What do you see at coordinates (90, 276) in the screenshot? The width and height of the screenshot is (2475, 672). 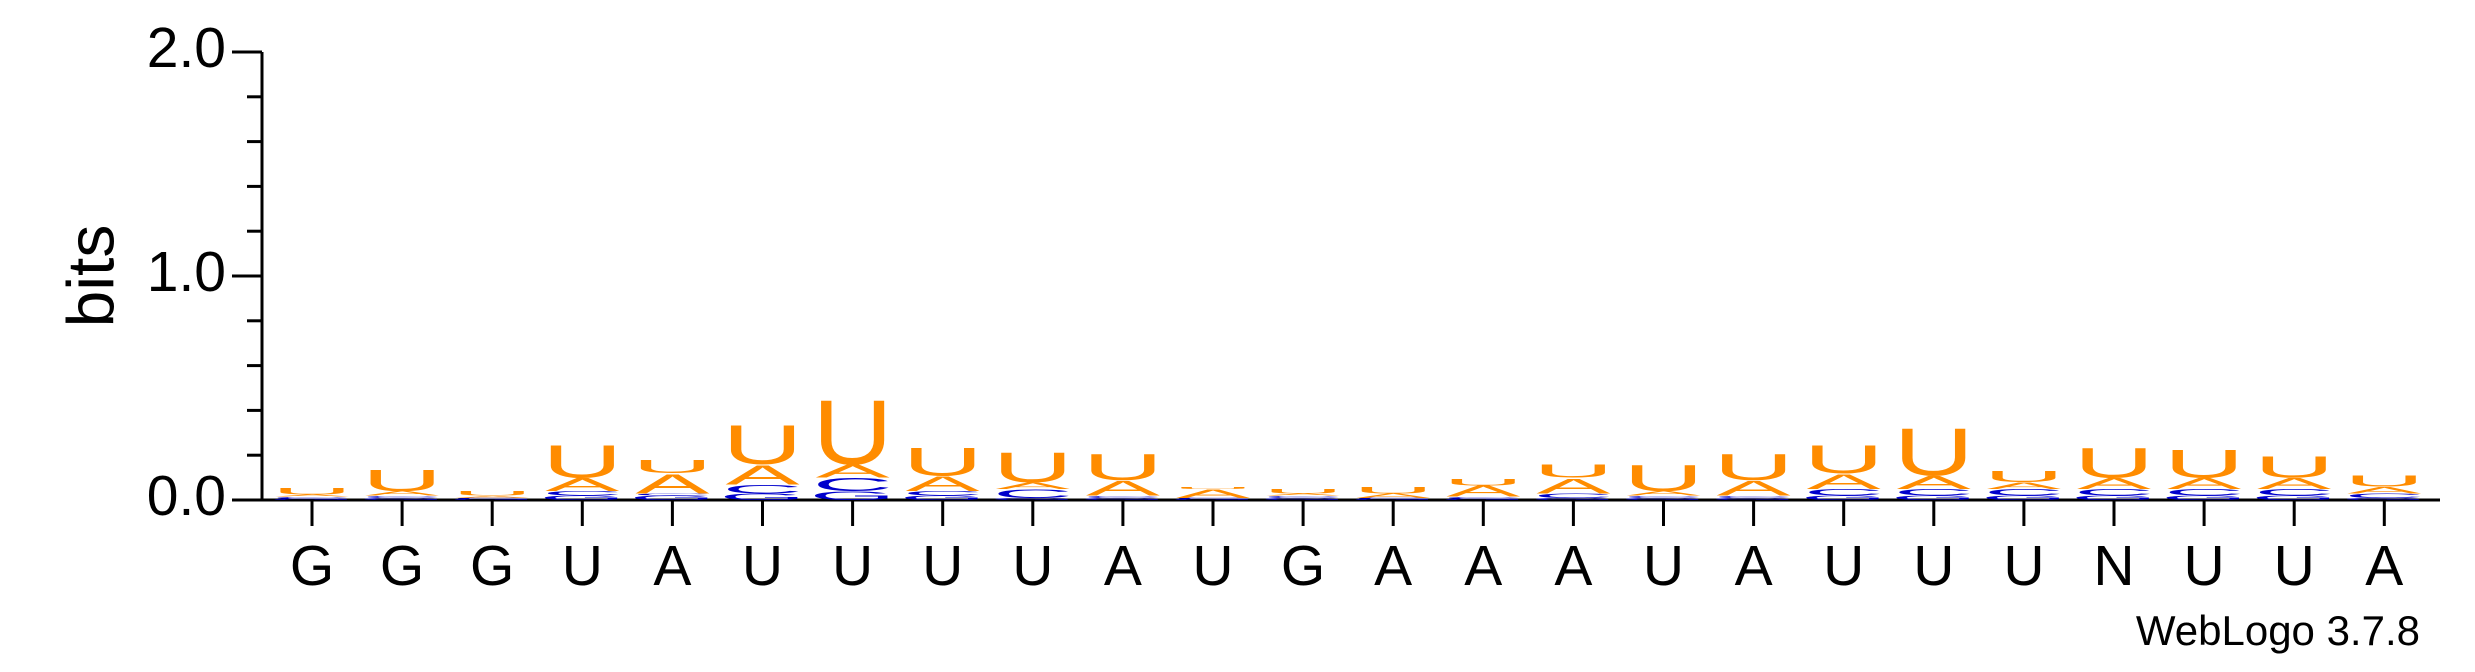 I see `y-axis-label: bits` at bounding box center [90, 276].